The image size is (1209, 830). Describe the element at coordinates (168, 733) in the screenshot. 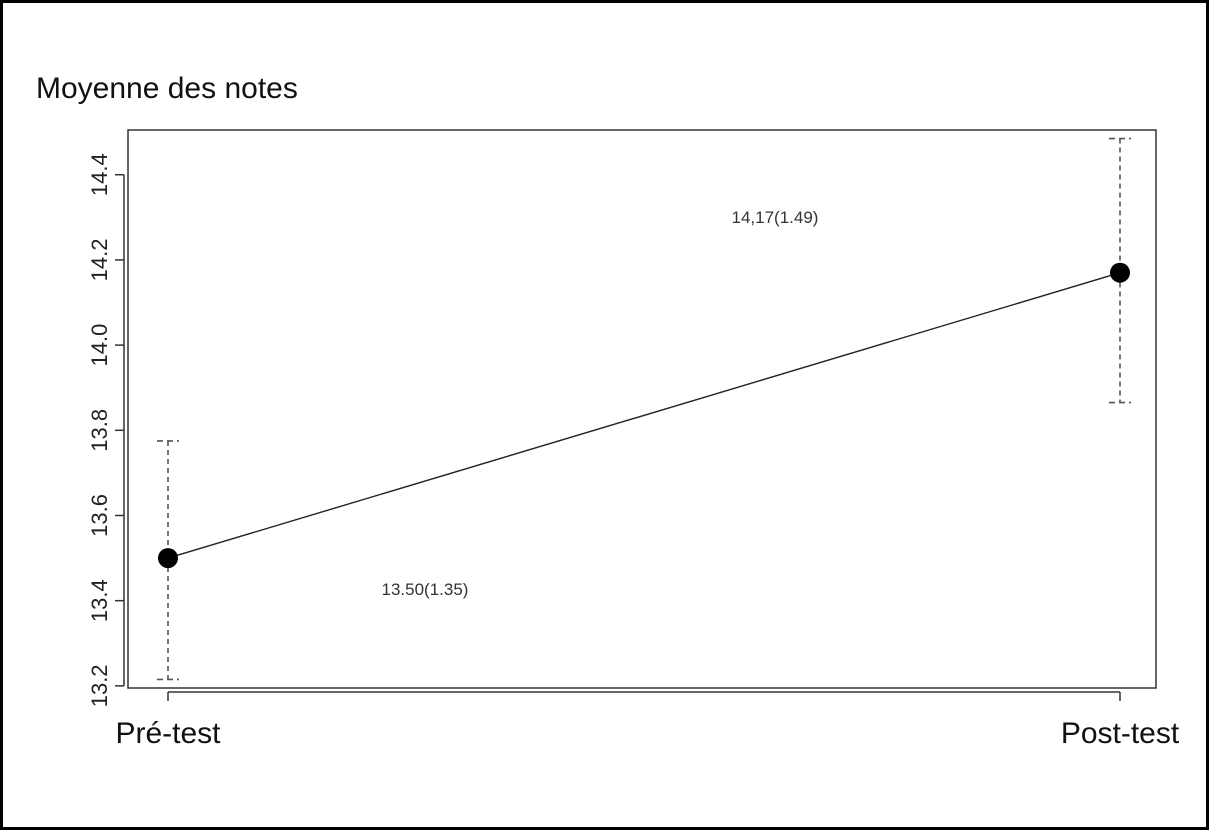

I see `x-tick-label: Pré-test` at that location.